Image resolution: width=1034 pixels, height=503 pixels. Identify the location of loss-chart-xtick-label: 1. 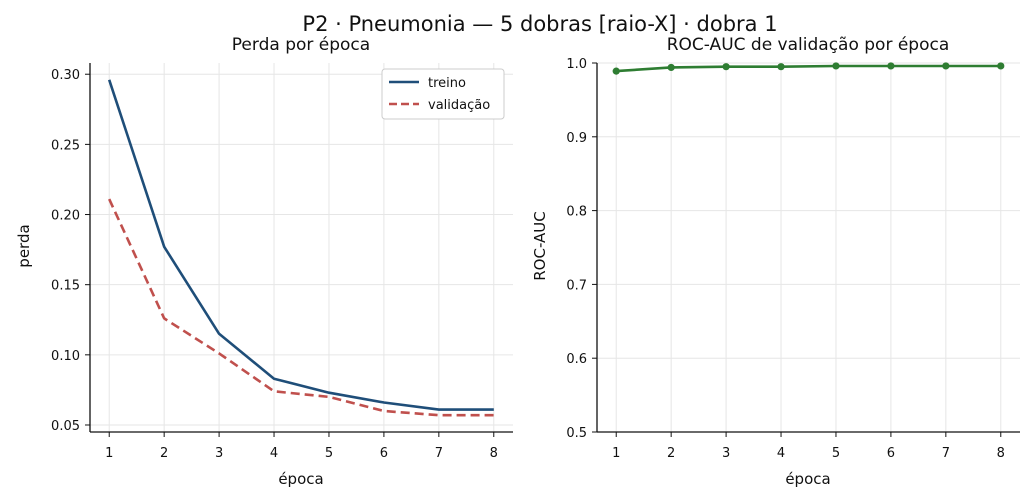
(109, 453).